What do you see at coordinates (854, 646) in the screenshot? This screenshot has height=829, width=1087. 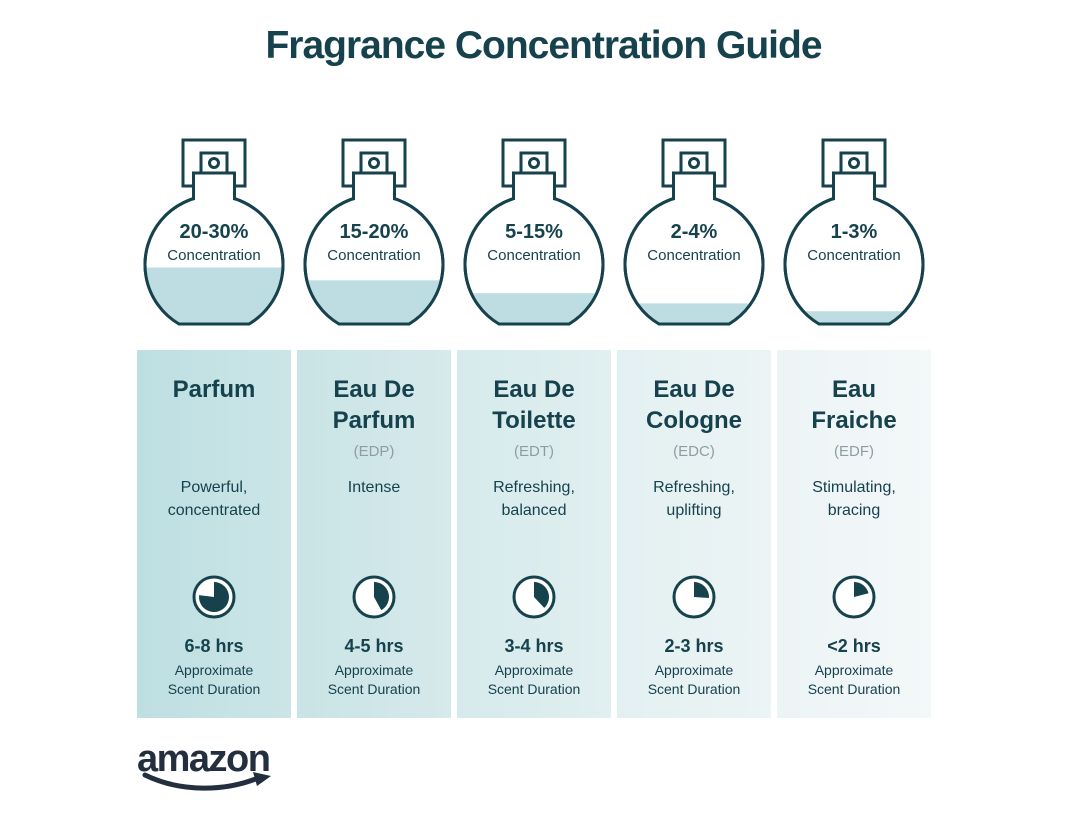 I see `duration-value: <2 hrs` at bounding box center [854, 646].